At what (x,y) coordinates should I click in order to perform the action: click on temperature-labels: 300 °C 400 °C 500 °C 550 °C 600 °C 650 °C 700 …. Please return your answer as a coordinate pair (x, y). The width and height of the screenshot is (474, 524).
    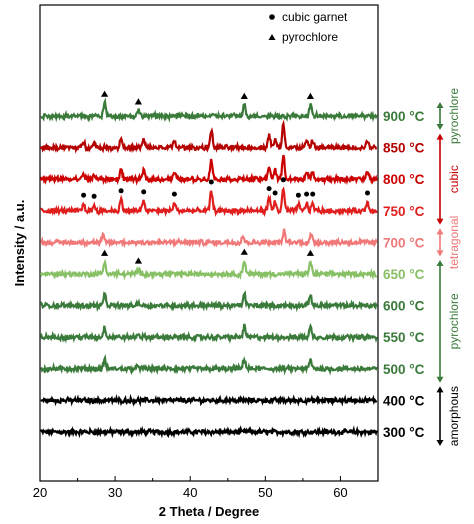
    Looking at the image, I should click on (404, 274).